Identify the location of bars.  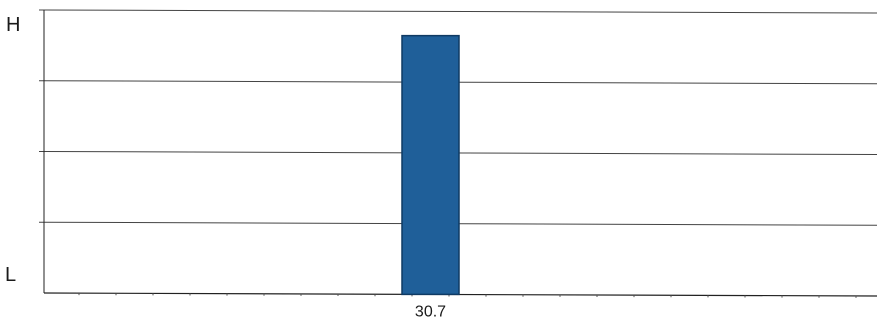
(430, 165).